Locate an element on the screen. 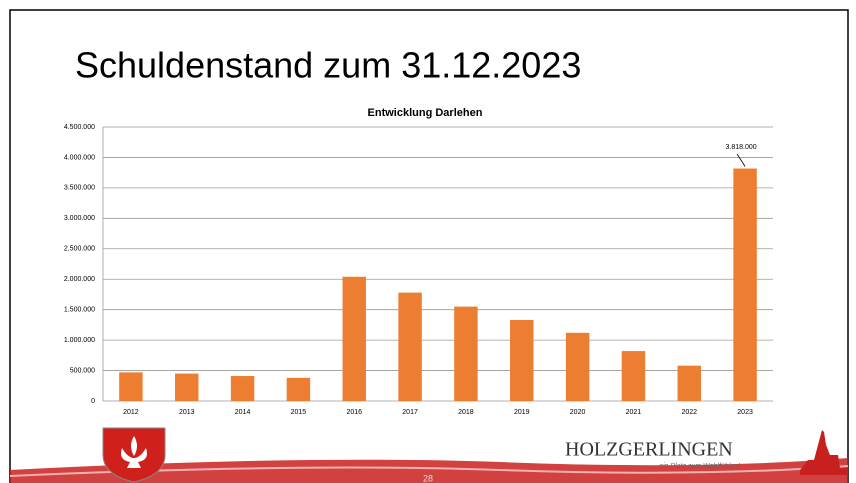  logo-slogan: ein Platz zum Wohlfühlen! is located at coordinates (699, 466).